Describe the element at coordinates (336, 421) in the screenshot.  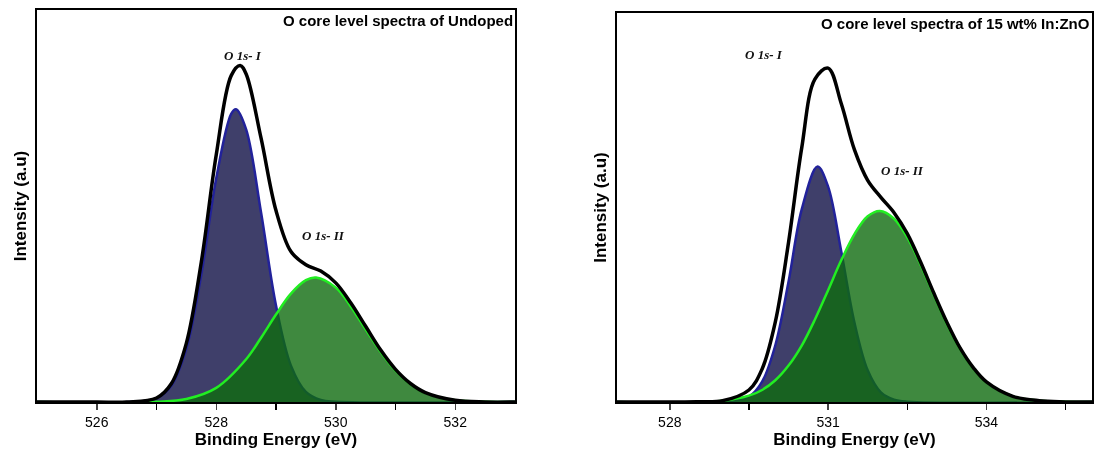
I see `x-tick-label: 530` at that location.